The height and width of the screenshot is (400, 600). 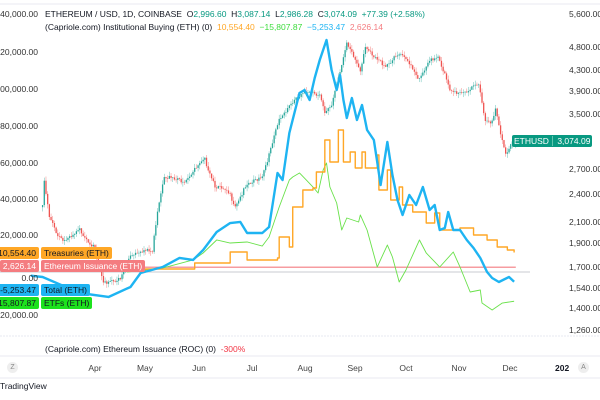 What do you see at coordinates (235, 27) in the screenshot?
I see `treasuries-value: 10,554.40` at bounding box center [235, 27].